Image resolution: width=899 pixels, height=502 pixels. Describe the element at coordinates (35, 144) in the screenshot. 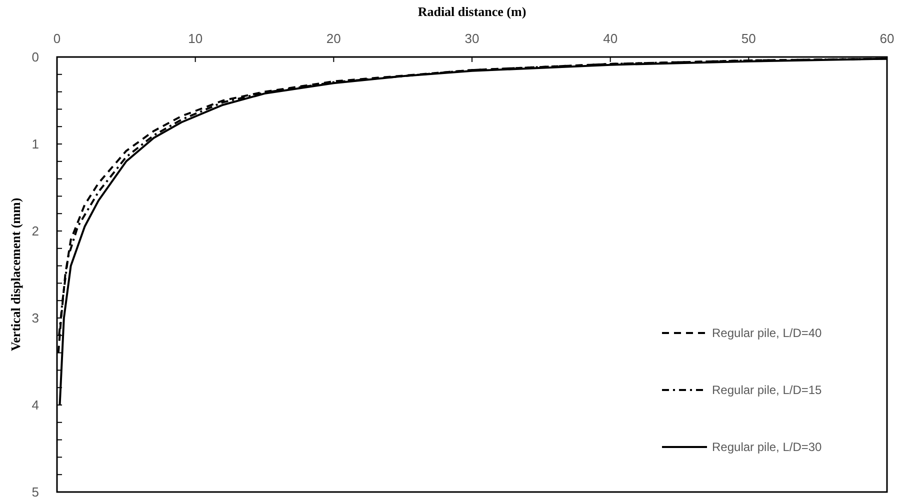

I see `y-tick-label: 1` at that location.